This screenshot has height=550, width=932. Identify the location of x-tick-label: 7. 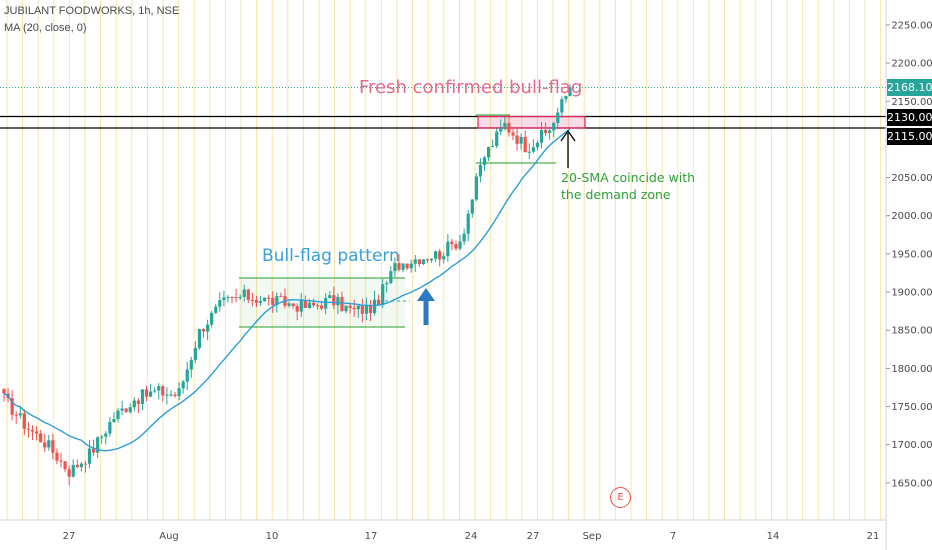
(673, 536).